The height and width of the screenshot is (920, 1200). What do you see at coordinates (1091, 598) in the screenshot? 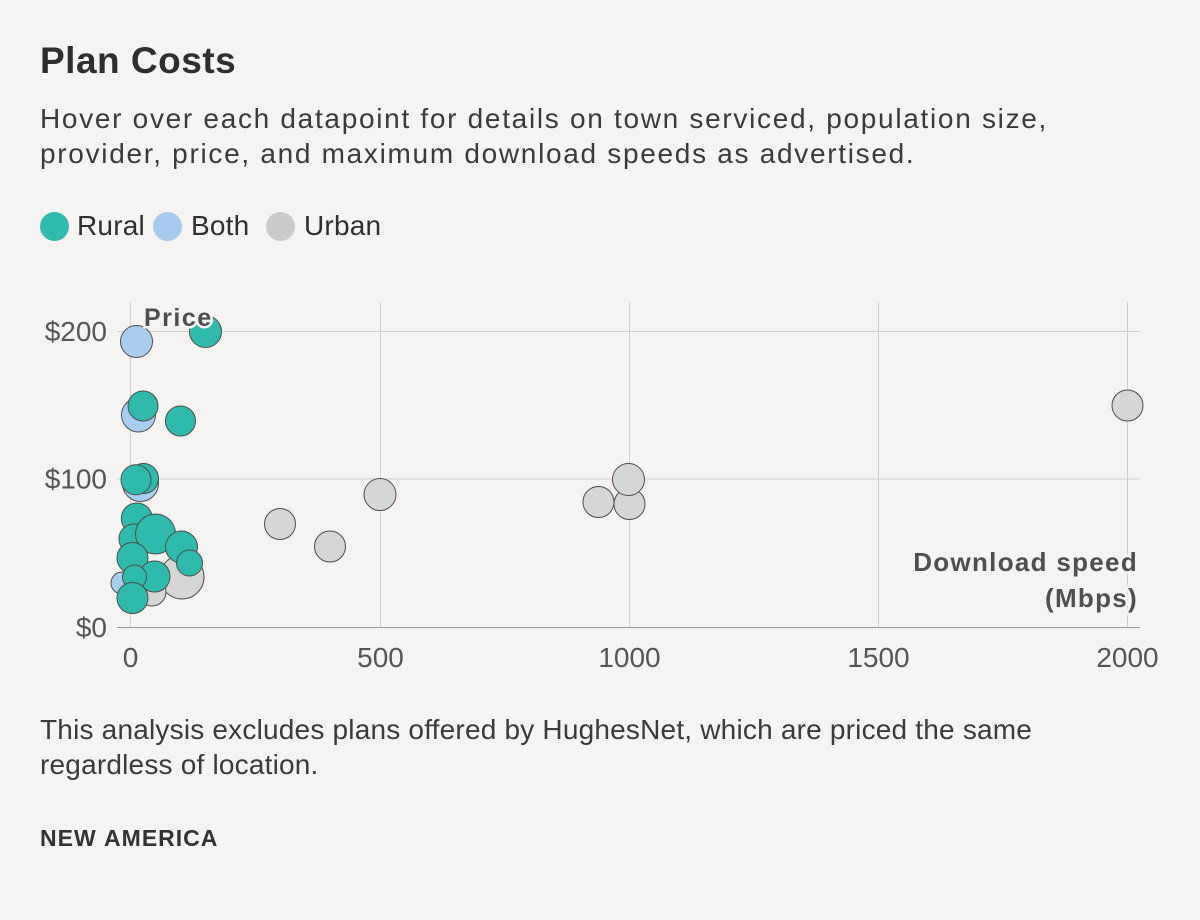
I see `svg-text: (Mbps)` at bounding box center [1091, 598].